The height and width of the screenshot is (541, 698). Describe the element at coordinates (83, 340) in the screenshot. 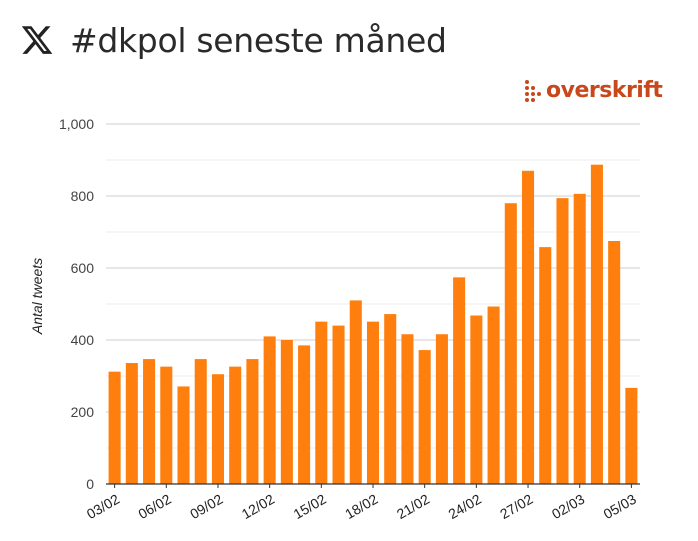

I see `y-tick-label: 400` at that location.